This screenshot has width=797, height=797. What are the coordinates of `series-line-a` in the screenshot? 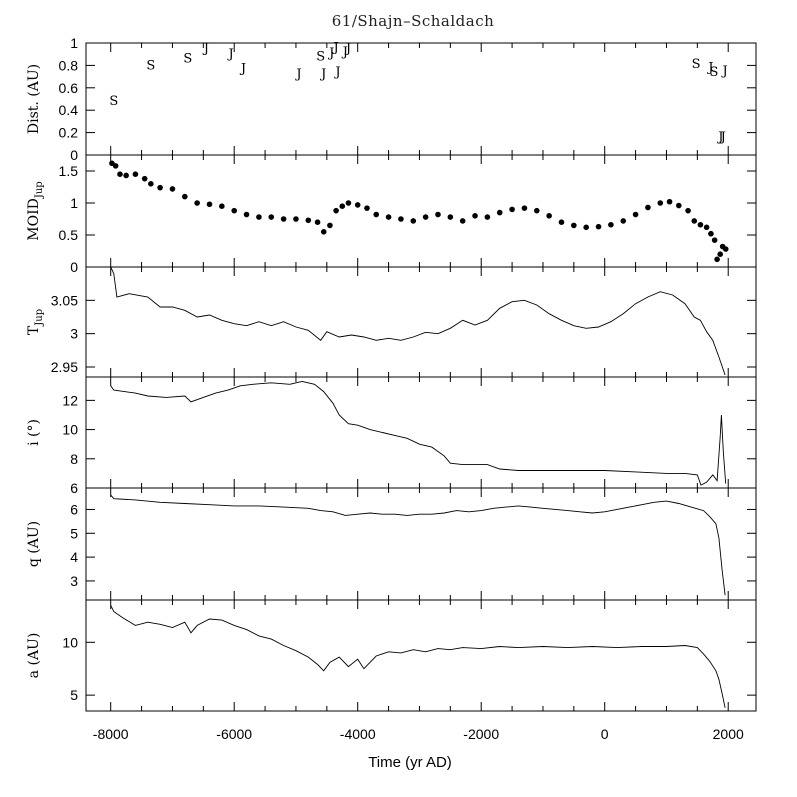 It's located at (418, 656).